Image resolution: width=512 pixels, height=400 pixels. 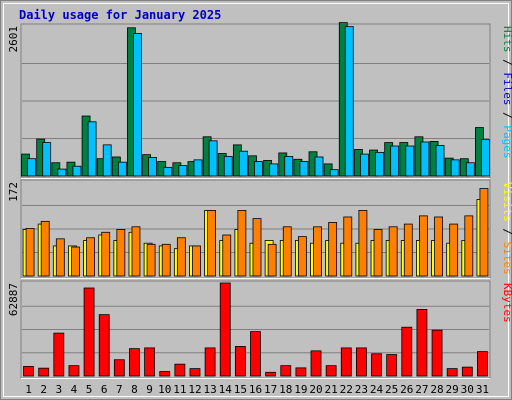 What do you see at coordinates (134, 389) in the screenshot?
I see `x-tick-label-day-8: 8` at bounding box center [134, 389].